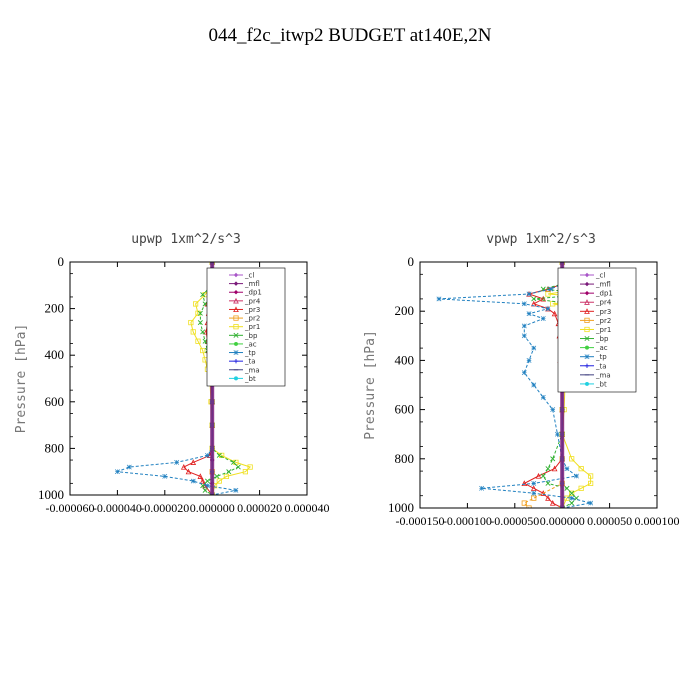 This screenshot has height=700, width=700. Describe the element at coordinates (55, 354) in the screenshot. I see `y-tick-label: 400` at that location.